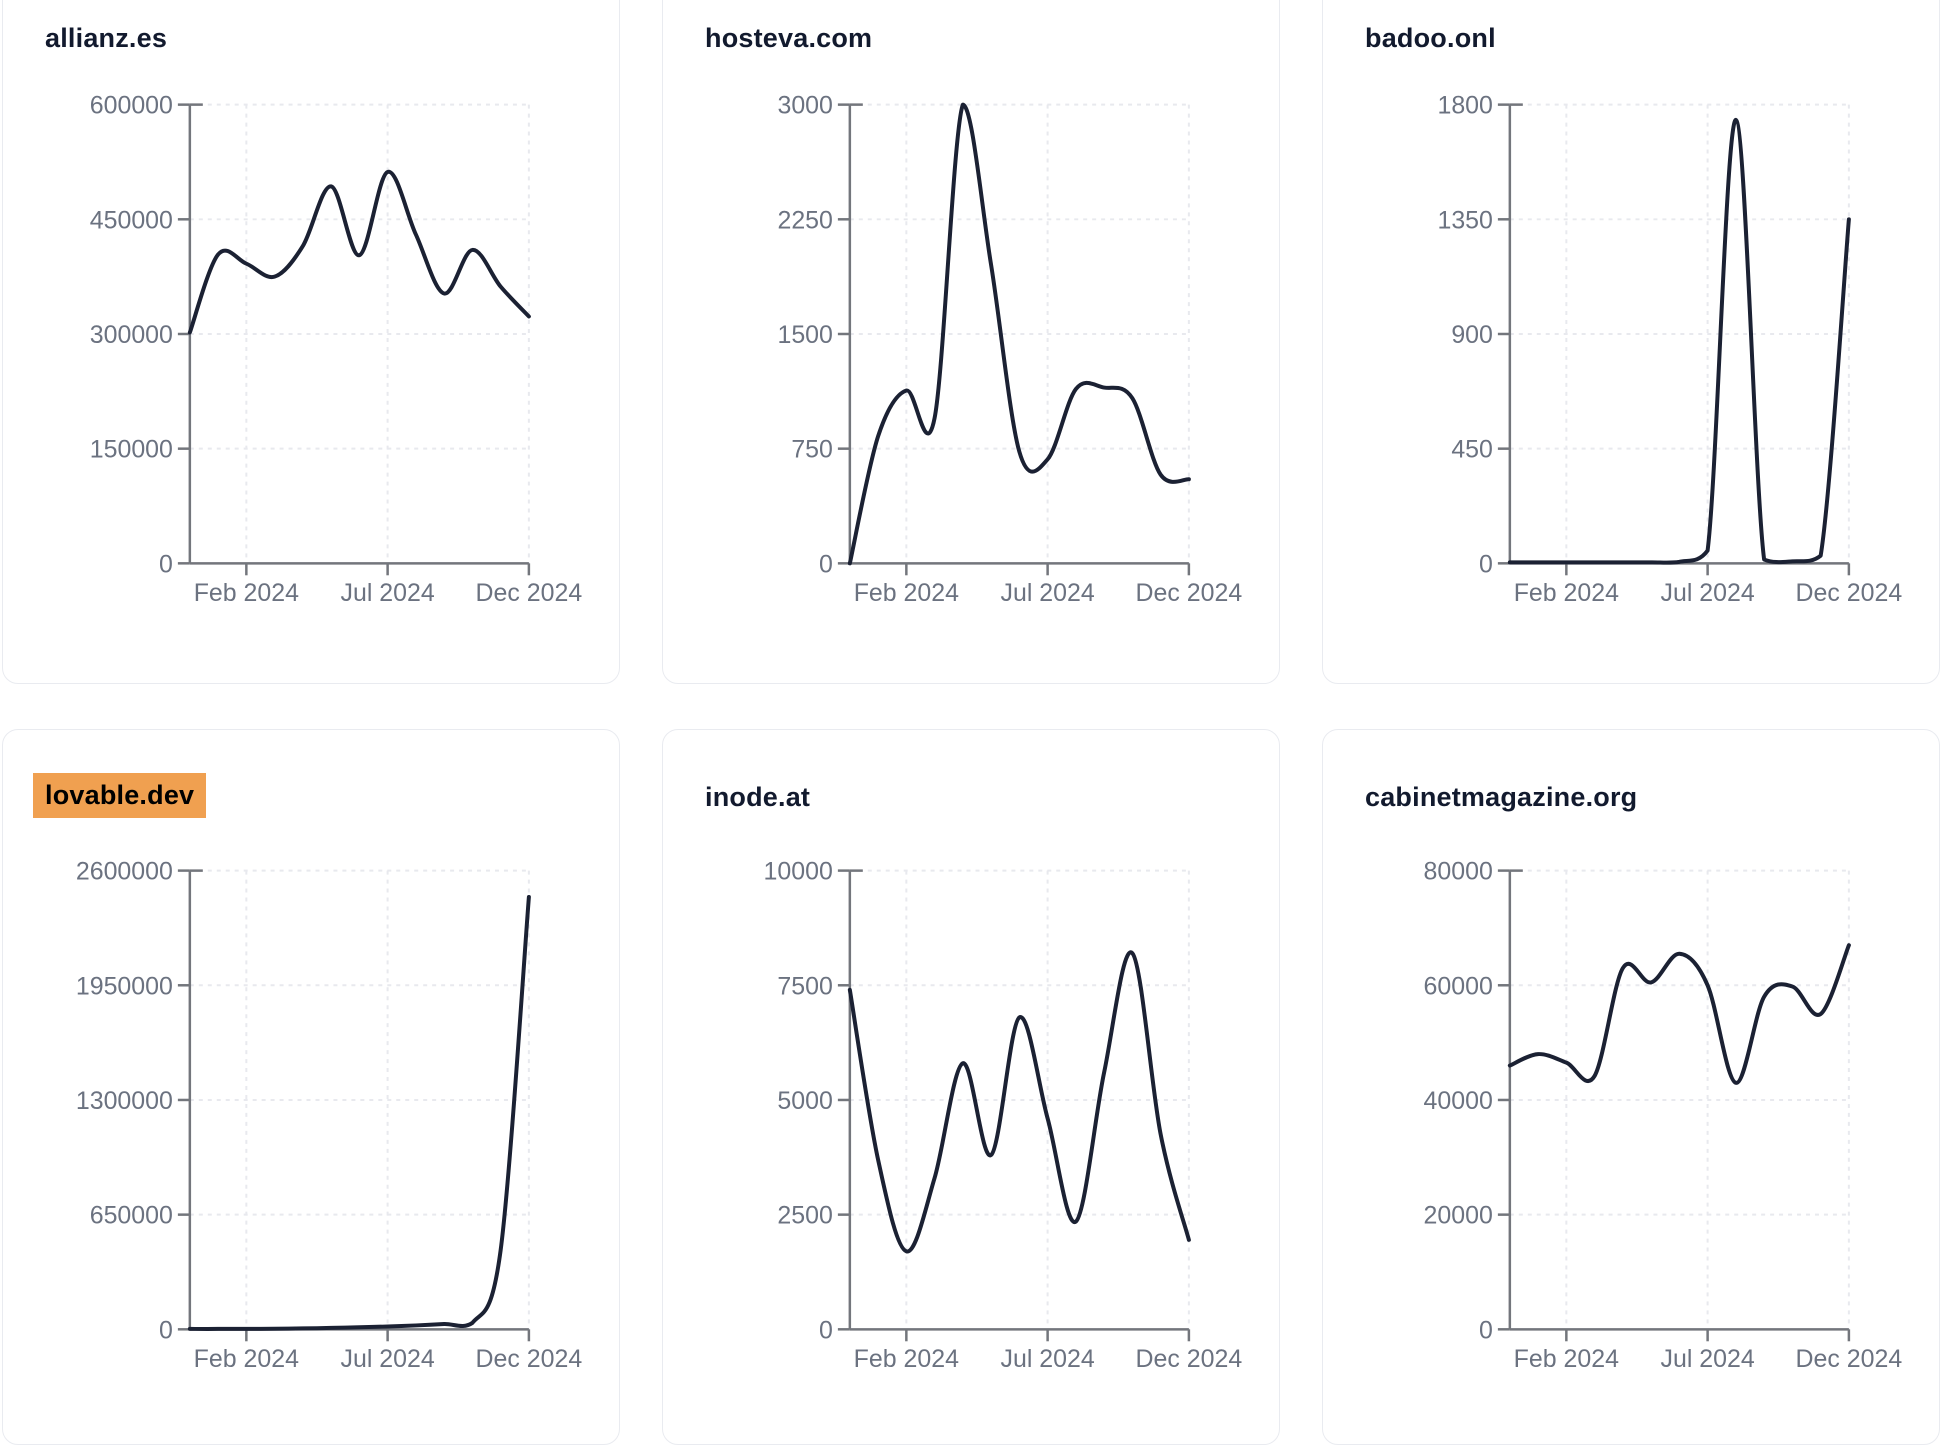  I want to click on y-tick-label: 300000, so click(131, 335).